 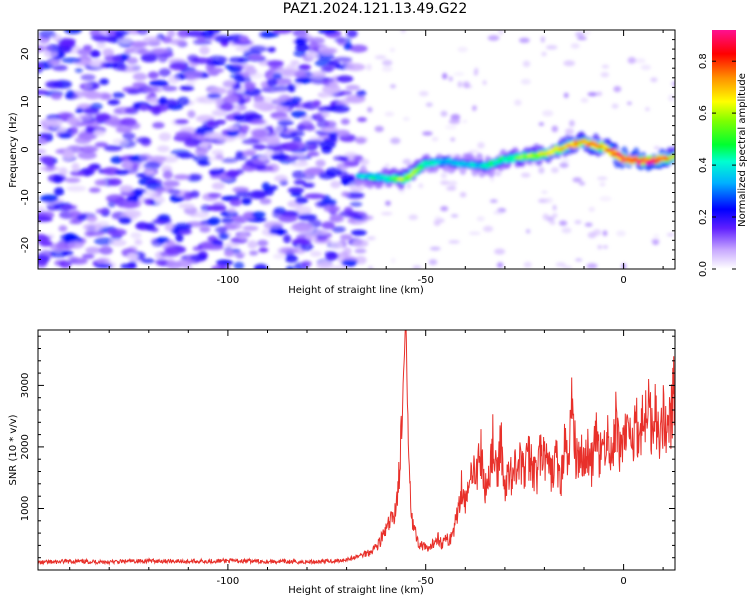 What do you see at coordinates (703, 165) in the screenshot?
I see `colorbar-tick-label: 0.4` at bounding box center [703, 165].